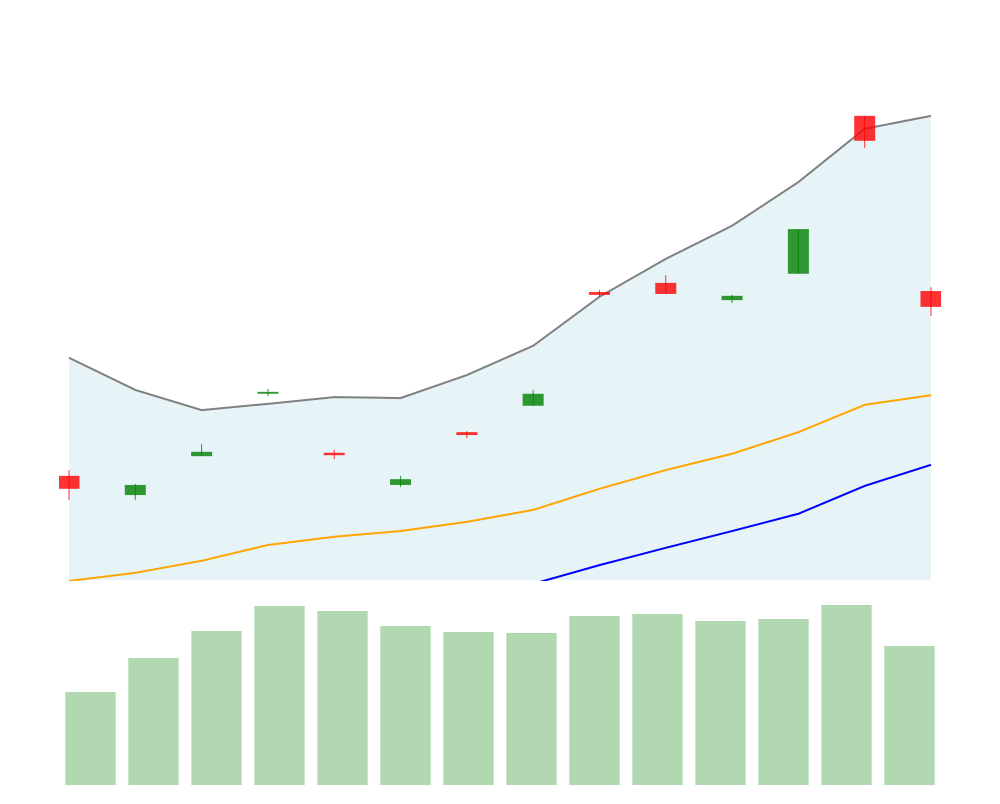 The height and width of the screenshot is (804, 1000). Describe the element at coordinates (735, 522) in the screenshot. I see `line` at that location.